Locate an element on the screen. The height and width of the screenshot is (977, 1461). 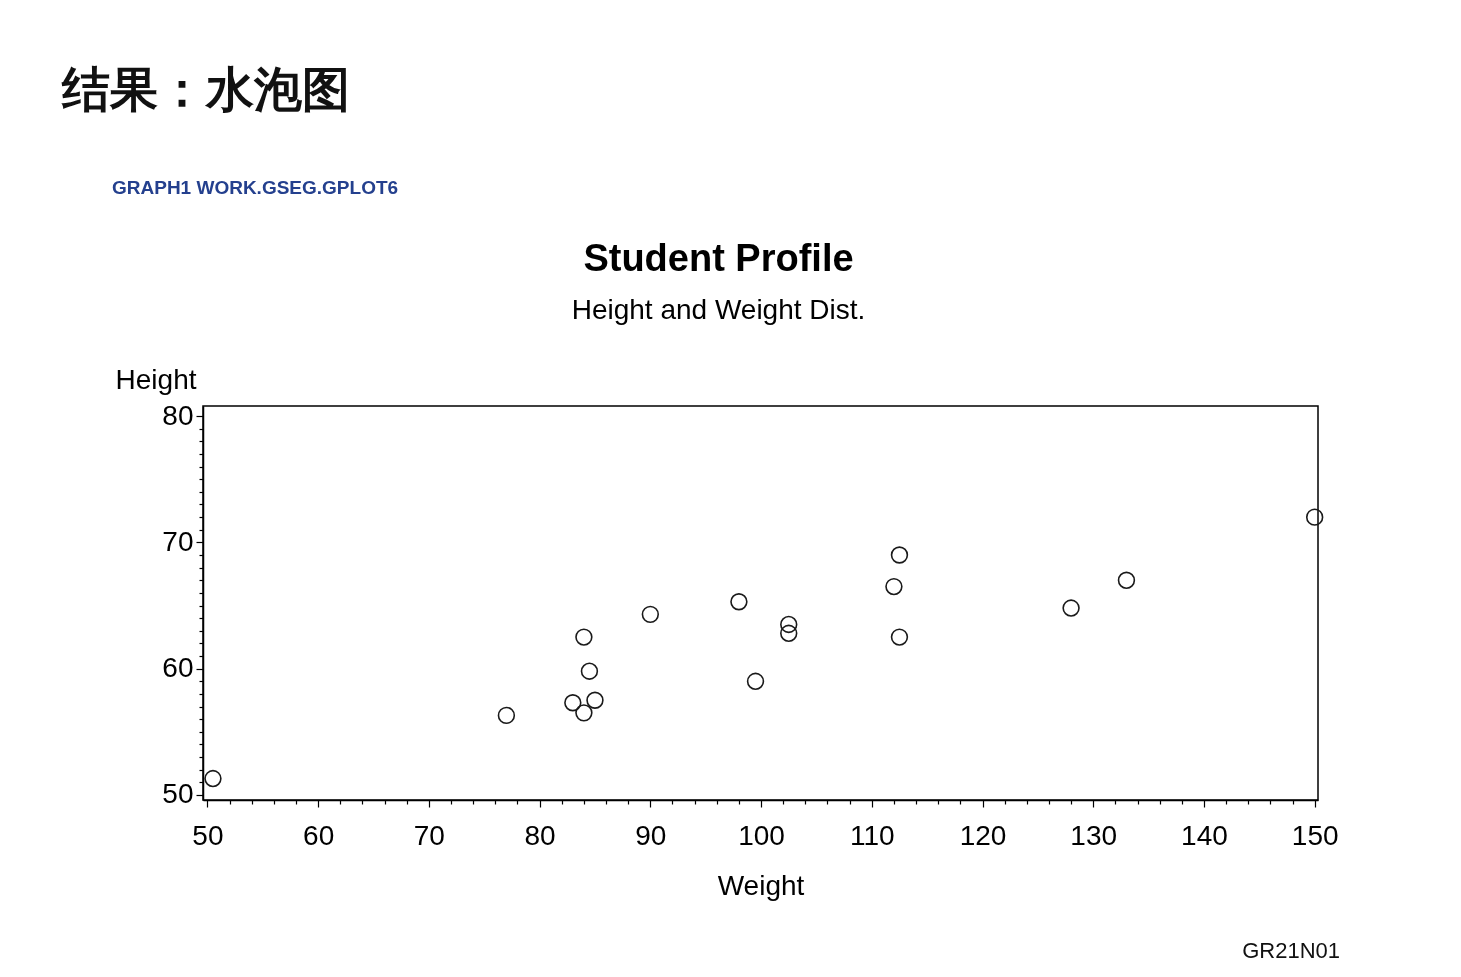
x-axis-title: Weight is located at coordinates (761, 885).